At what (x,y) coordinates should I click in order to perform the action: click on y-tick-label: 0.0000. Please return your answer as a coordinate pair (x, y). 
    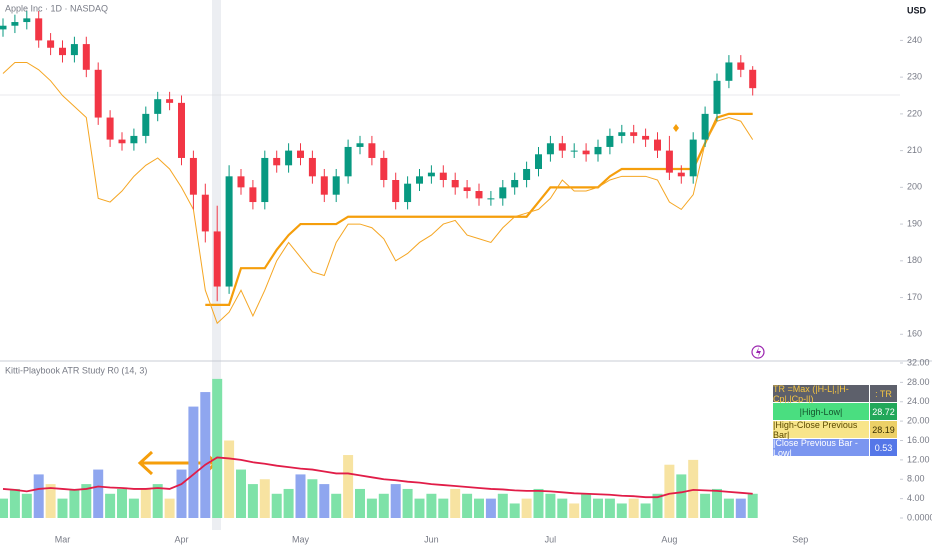
    Looking at the image, I should click on (919, 517).